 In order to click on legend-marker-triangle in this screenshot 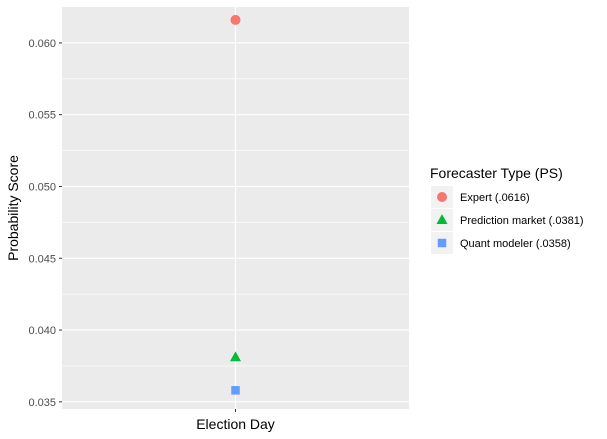, I will do `click(442, 219)`.